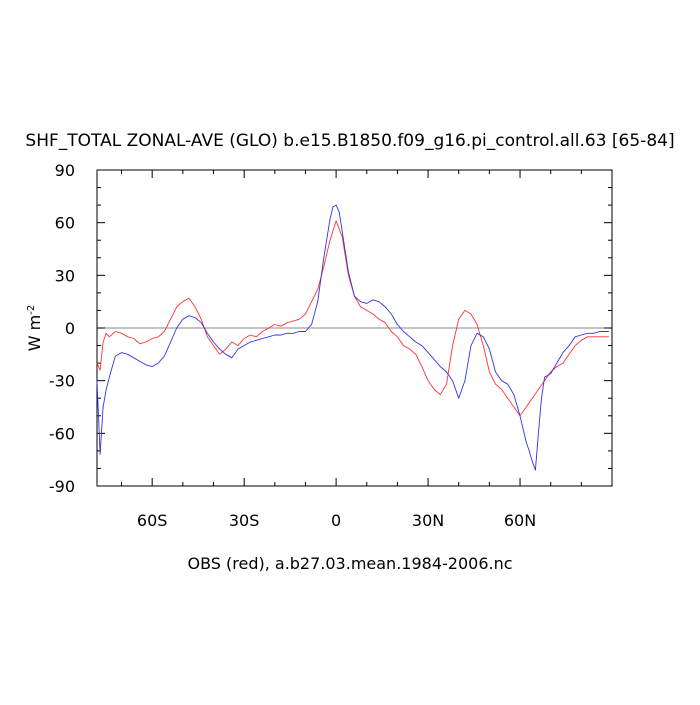  I want to click on y-tick-label: -90, so click(62, 486).